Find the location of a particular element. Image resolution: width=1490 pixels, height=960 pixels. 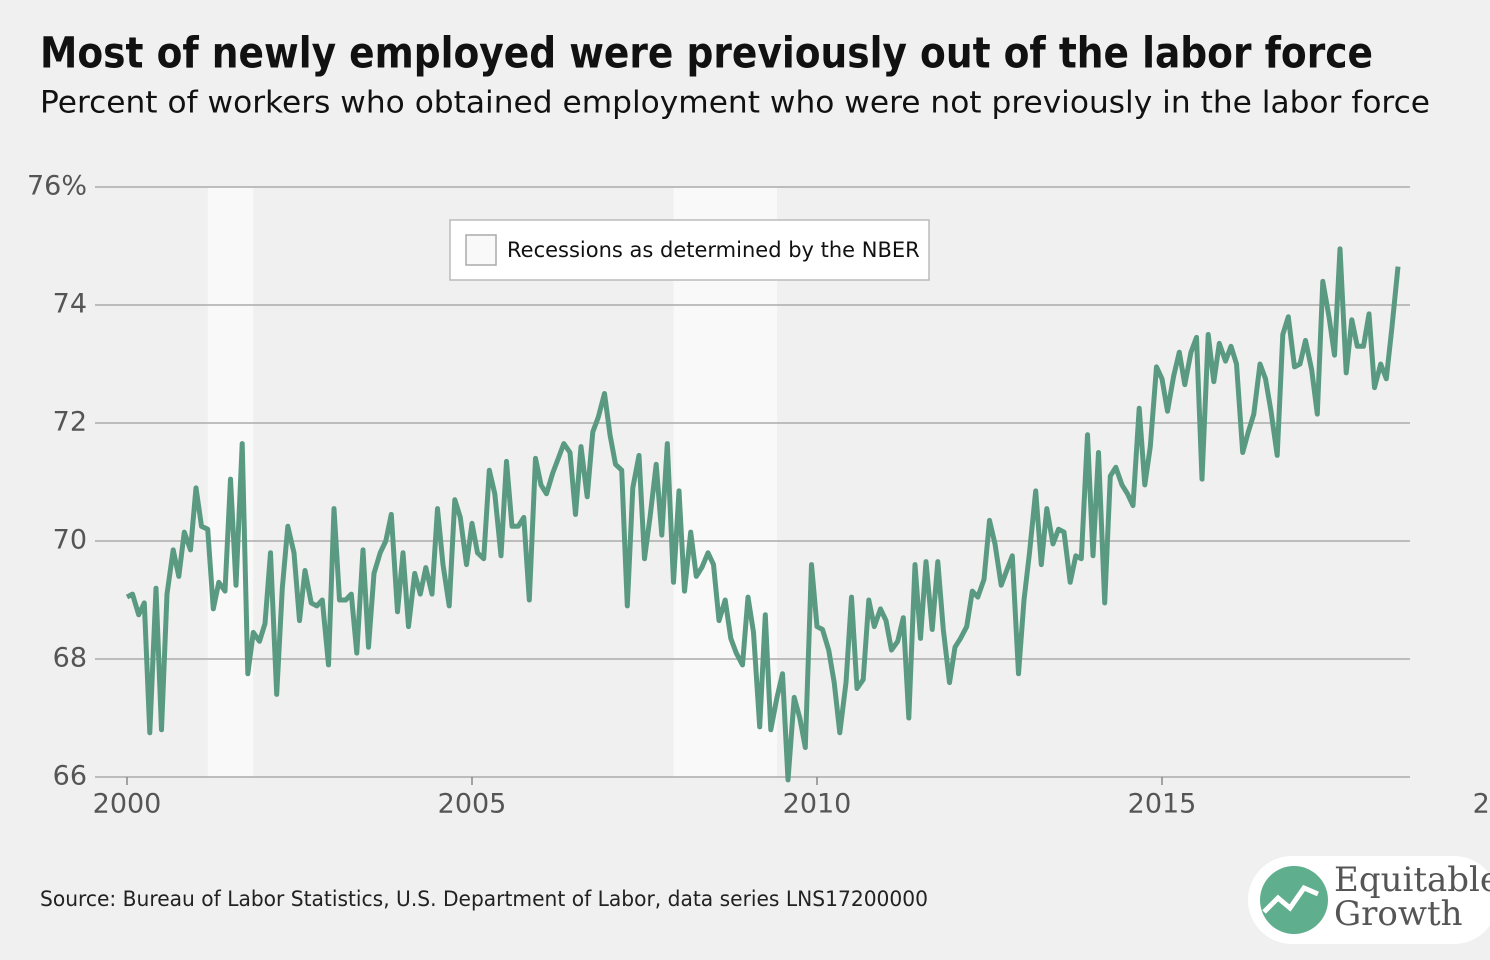

y-tick-label: 66 is located at coordinates (70, 776).